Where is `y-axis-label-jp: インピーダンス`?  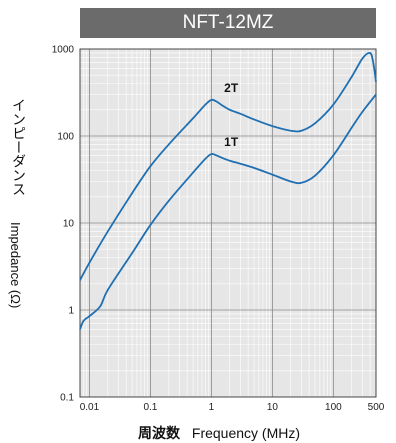 y-axis-label-jp: インピーダンス is located at coordinates (18, 147).